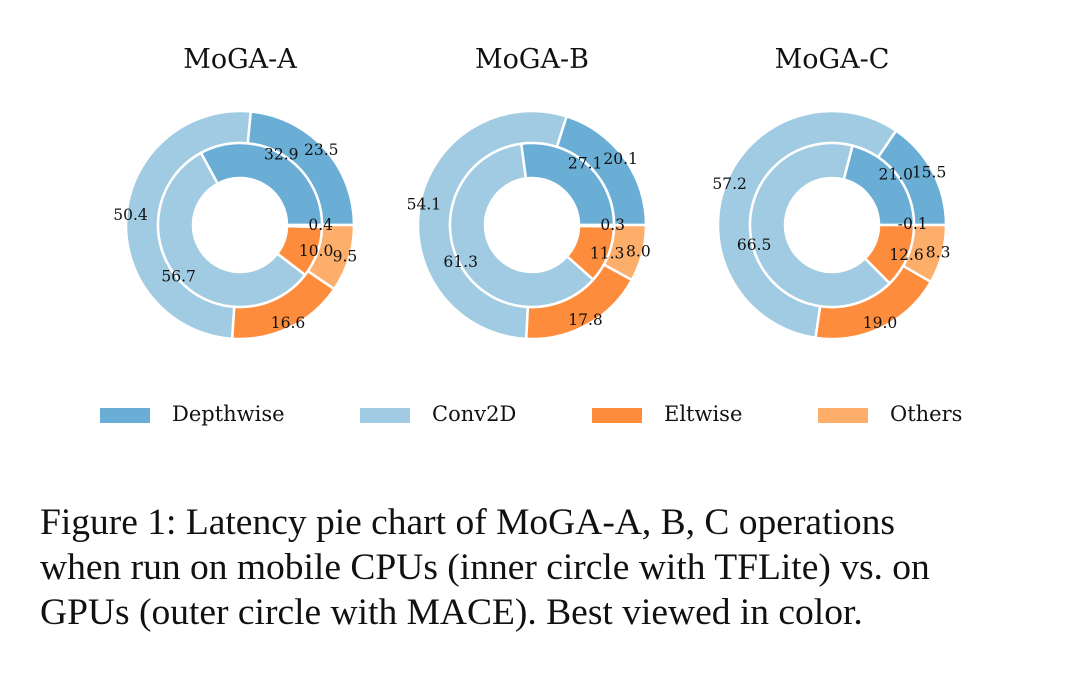  I want to click on legend-swatch-conv2d, so click(385, 415).